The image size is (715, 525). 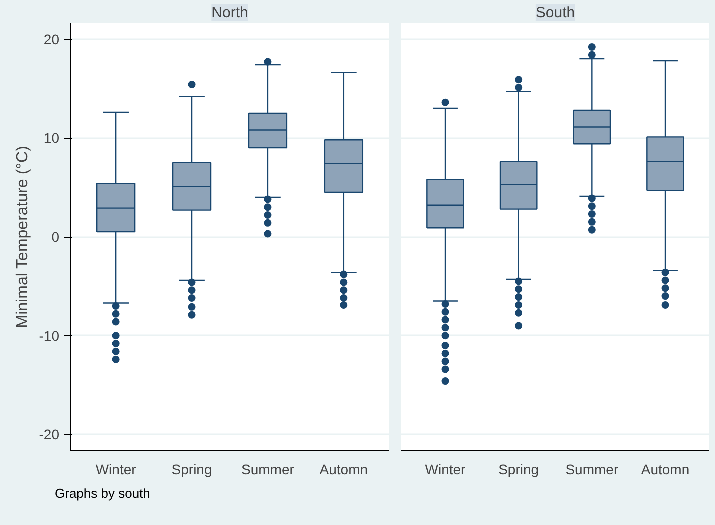 I want to click on text: Graphs by south, so click(x=102, y=494).